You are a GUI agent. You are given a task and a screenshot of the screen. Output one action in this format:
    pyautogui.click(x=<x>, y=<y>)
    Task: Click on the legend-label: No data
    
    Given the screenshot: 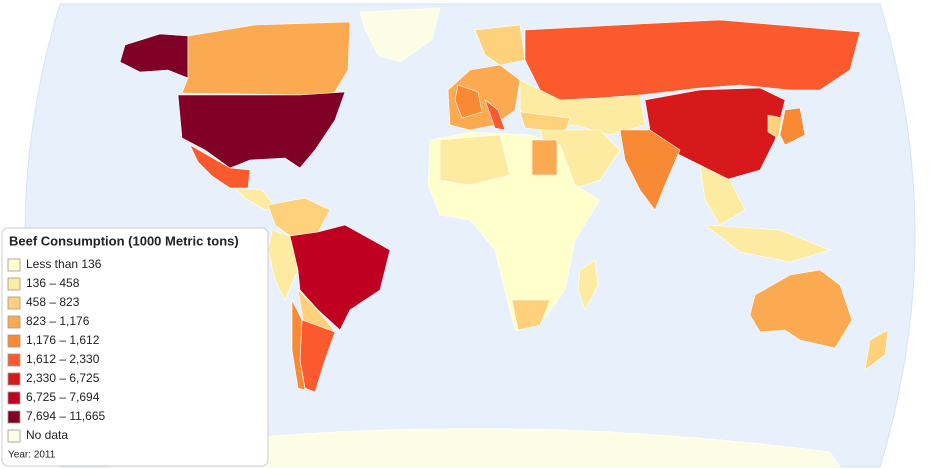 What is the action you would take?
    pyautogui.click(x=47, y=435)
    